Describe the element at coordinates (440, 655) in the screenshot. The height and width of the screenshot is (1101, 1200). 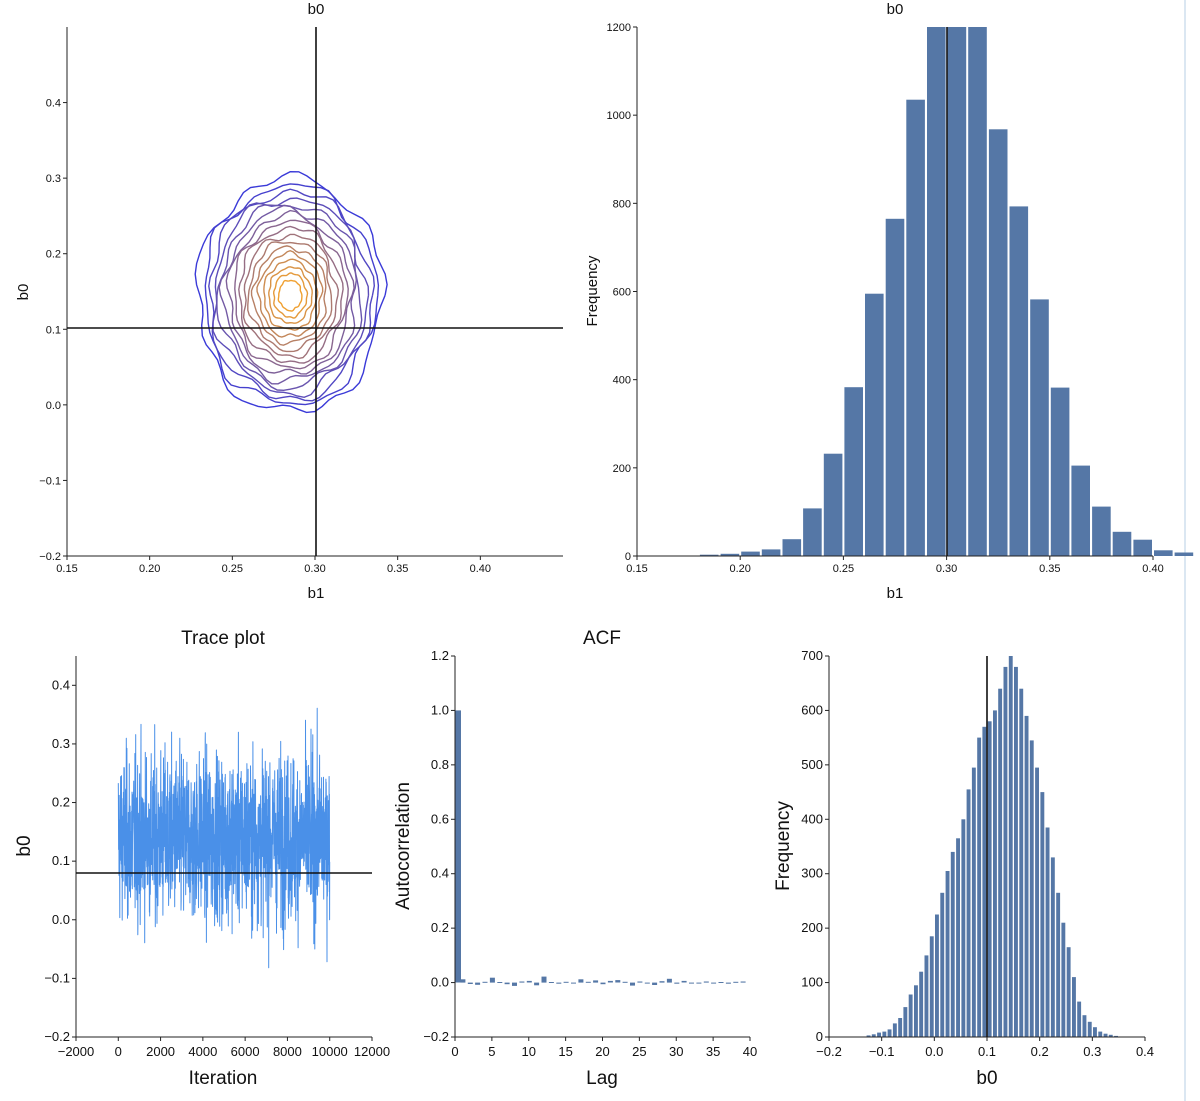
I see `y-tick-label: 1.2` at that location.